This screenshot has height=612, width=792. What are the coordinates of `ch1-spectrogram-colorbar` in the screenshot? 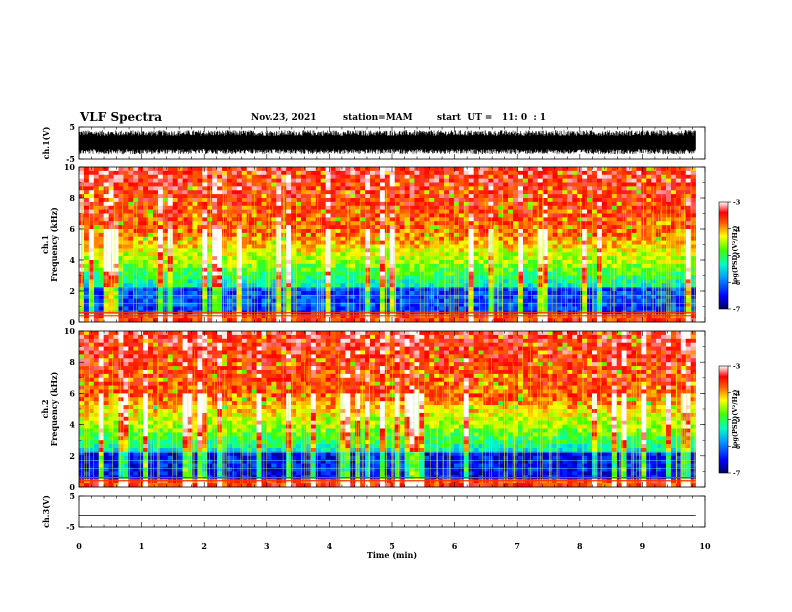 It's located at (723, 255).